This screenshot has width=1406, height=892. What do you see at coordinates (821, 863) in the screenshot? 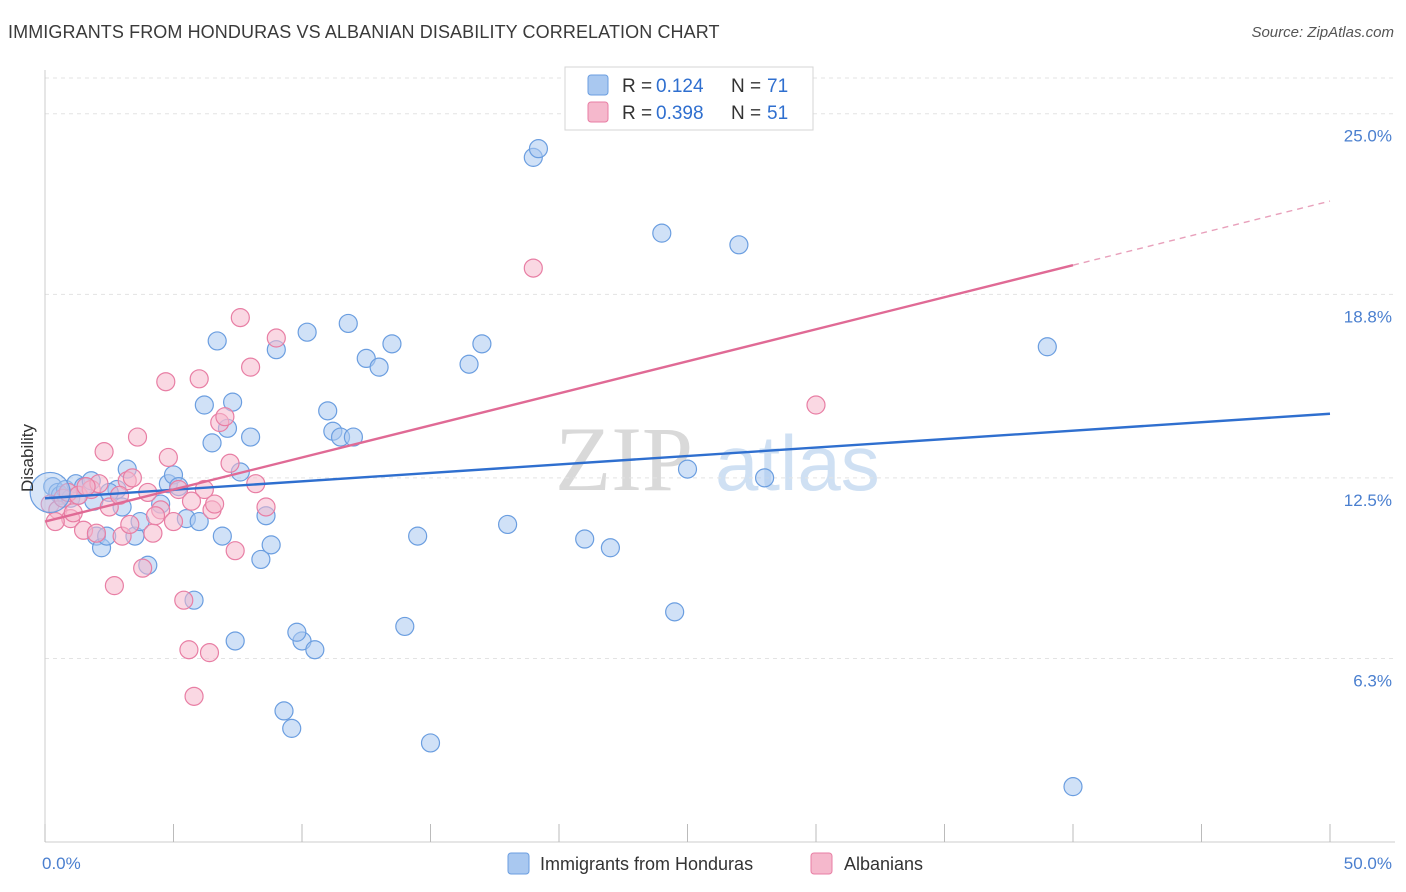
I see `bottom-legend-swatch-albanians` at bounding box center [821, 863].